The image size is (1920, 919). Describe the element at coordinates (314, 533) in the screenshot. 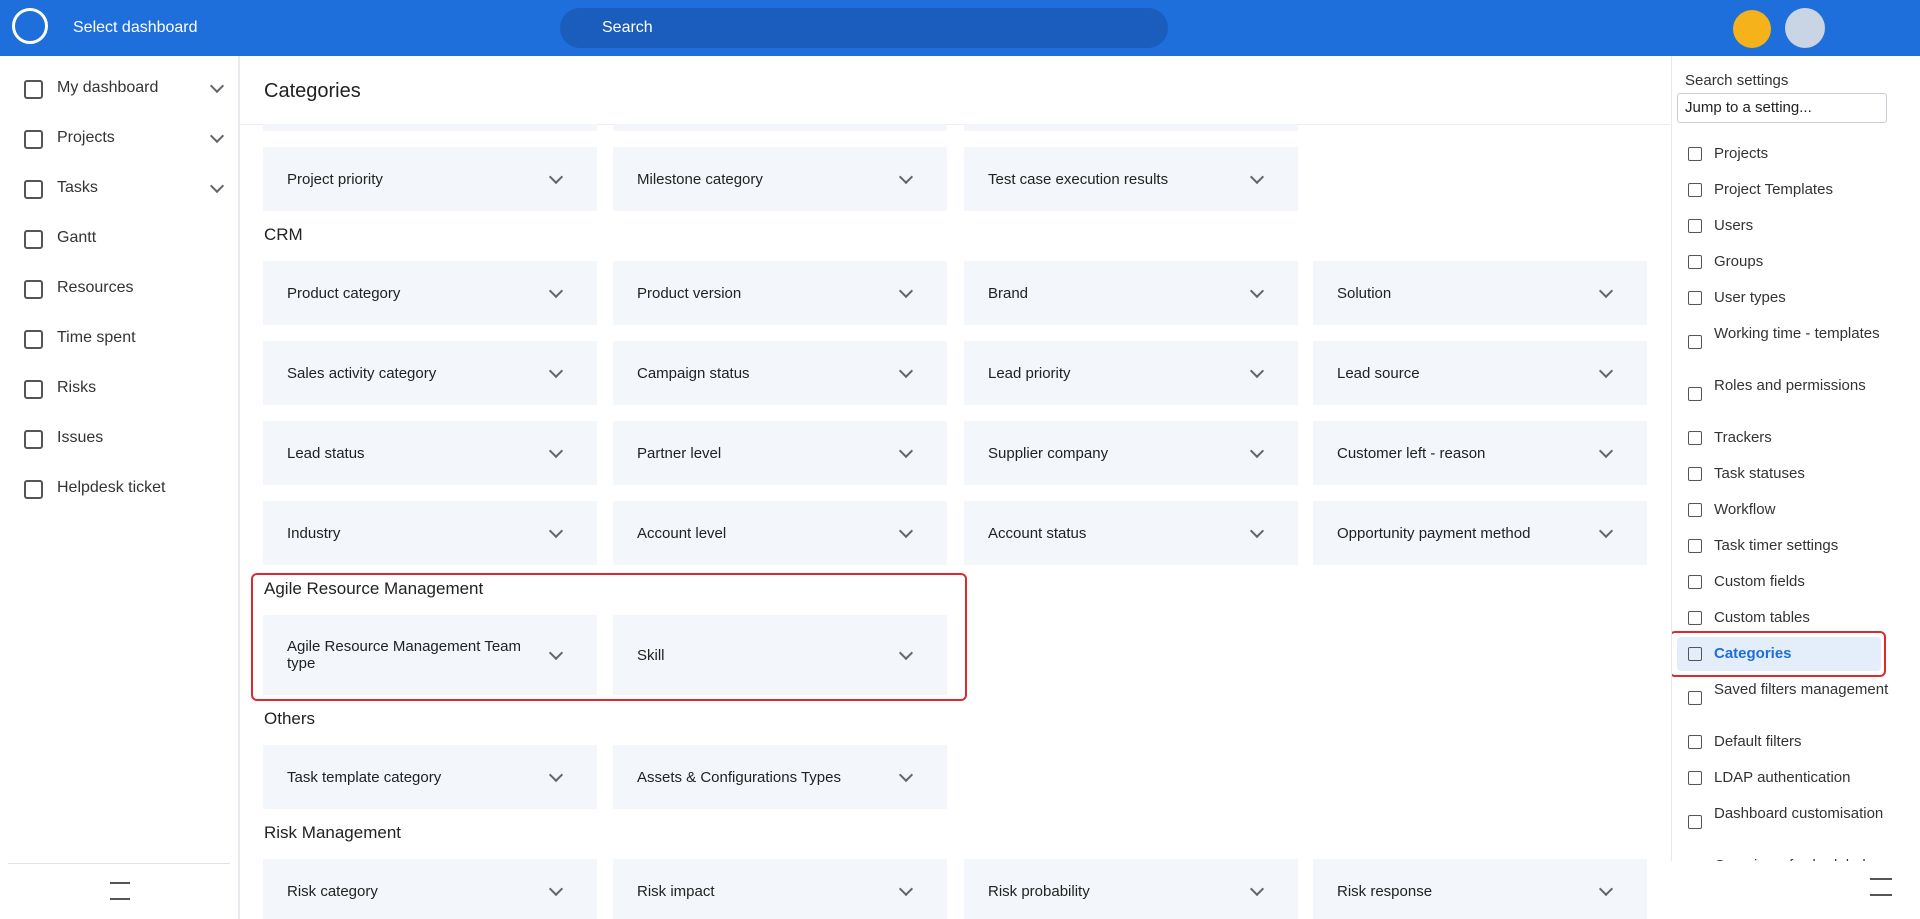

I see `card-label: Industry` at that location.